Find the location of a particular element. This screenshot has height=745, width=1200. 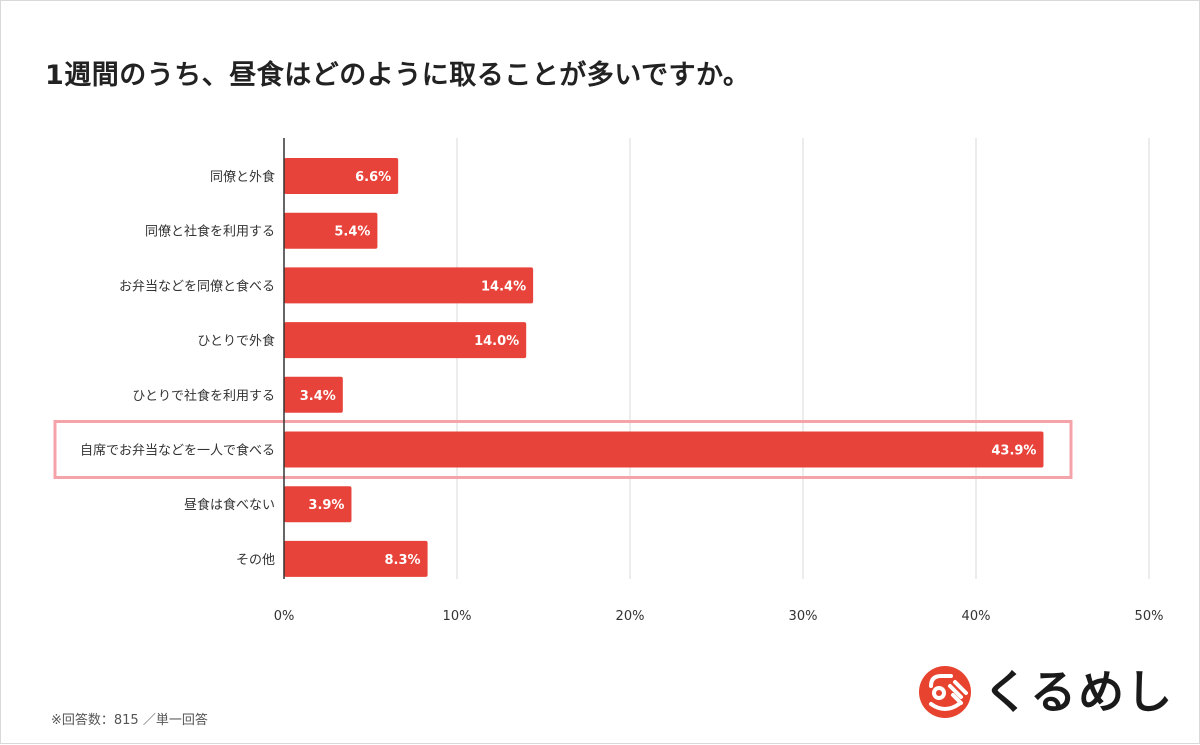

x-tick-label: 40% is located at coordinates (976, 616).